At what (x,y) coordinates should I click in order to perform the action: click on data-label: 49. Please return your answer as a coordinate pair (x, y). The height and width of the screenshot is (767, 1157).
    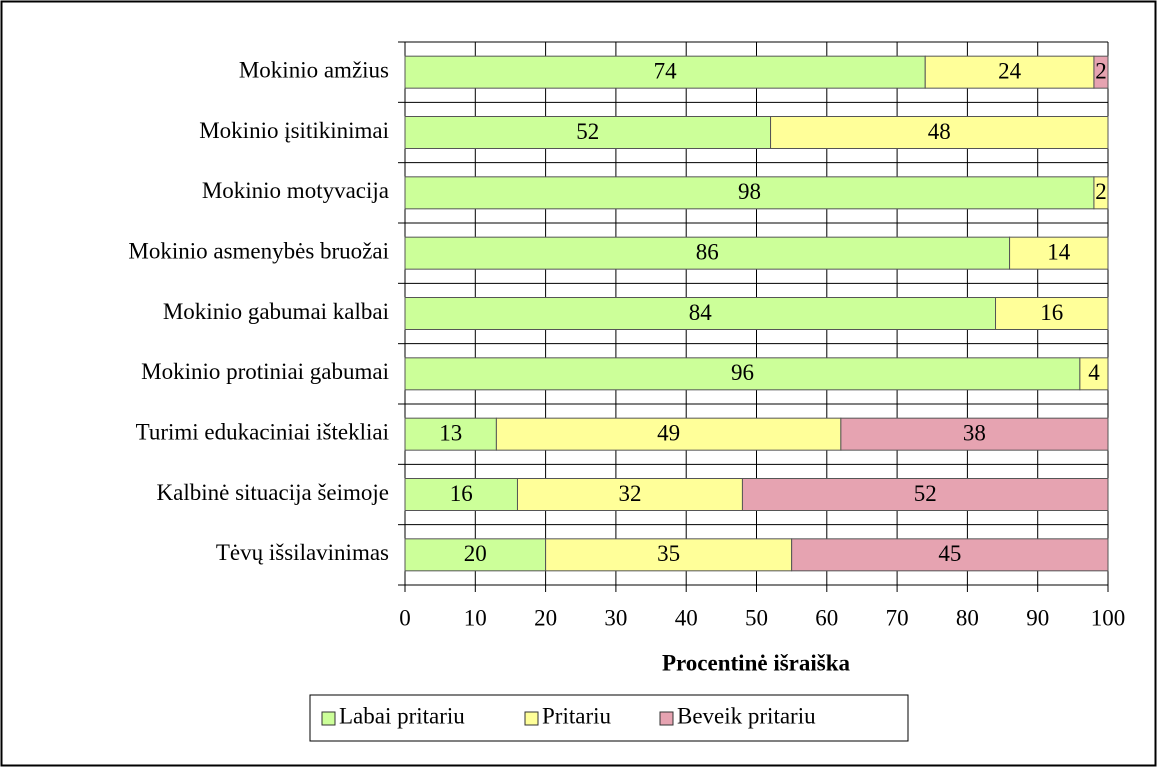
    Looking at the image, I should click on (668, 432).